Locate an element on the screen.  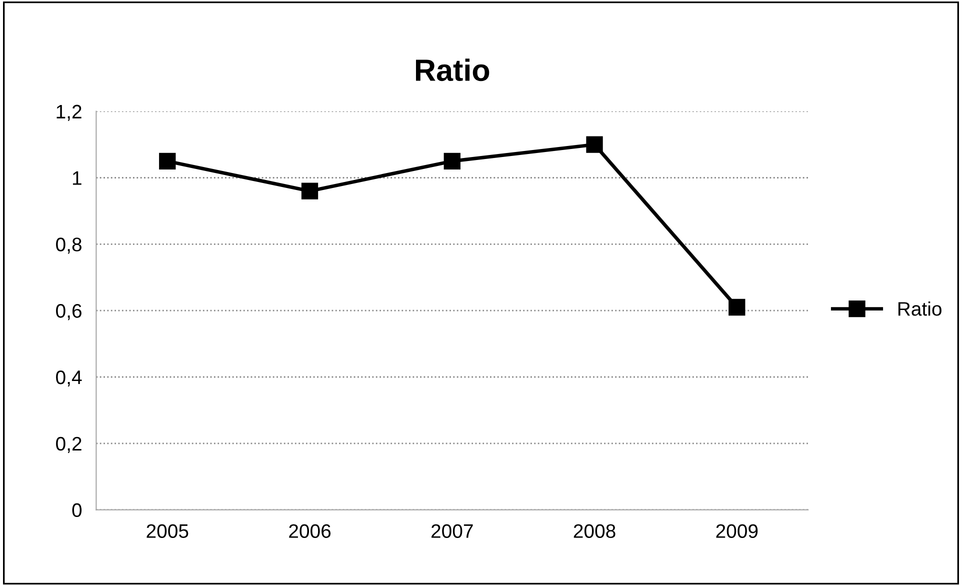
x-tick-label: 2006 is located at coordinates (310, 531).